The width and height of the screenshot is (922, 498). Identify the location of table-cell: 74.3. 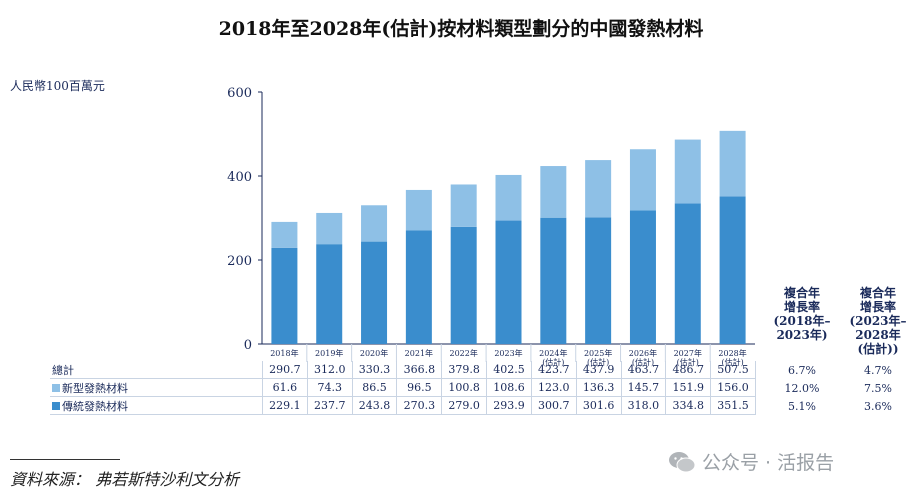
(330, 387).